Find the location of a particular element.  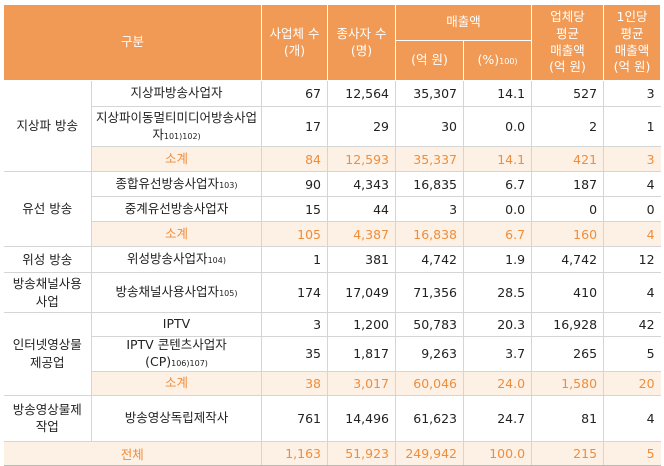

total-row: 전체 1,163 51,923 249,942 100.0 215 5 is located at coordinates (332, 453).